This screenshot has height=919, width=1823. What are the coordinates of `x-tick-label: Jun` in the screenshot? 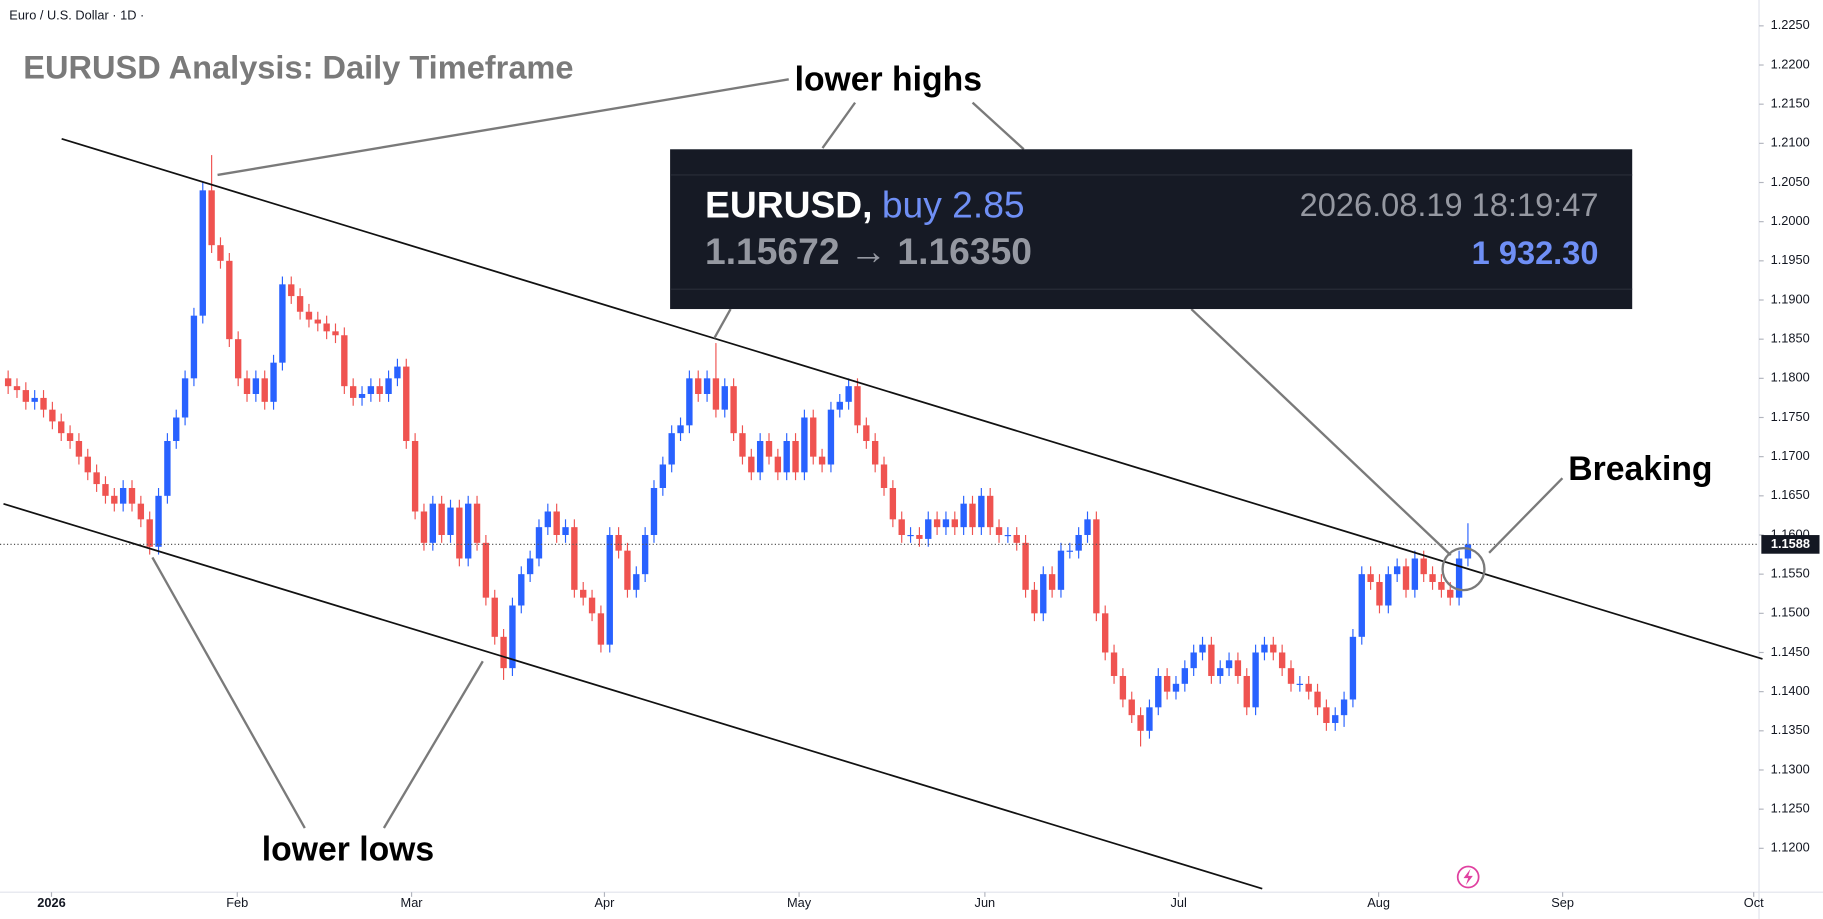 It's located at (985, 902).